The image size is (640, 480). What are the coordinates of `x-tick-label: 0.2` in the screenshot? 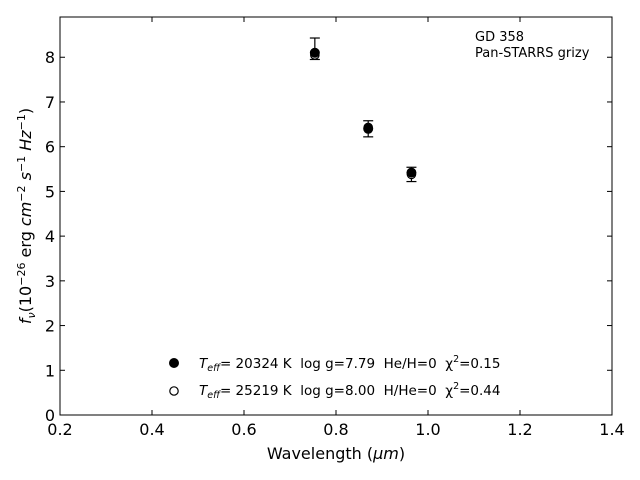 It's located at (59, 429).